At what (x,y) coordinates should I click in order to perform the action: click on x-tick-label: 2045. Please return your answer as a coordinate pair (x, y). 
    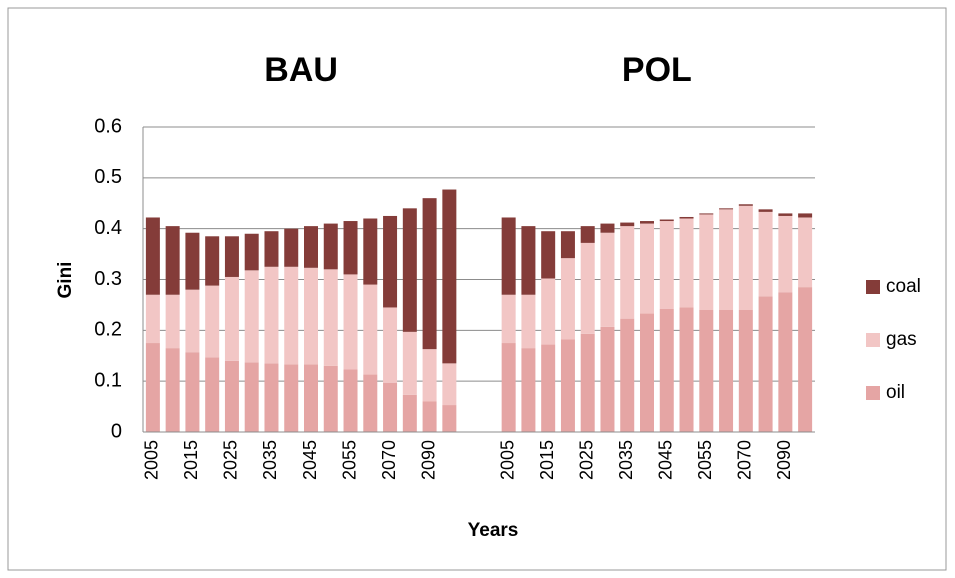
    Looking at the image, I should click on (666, 460).